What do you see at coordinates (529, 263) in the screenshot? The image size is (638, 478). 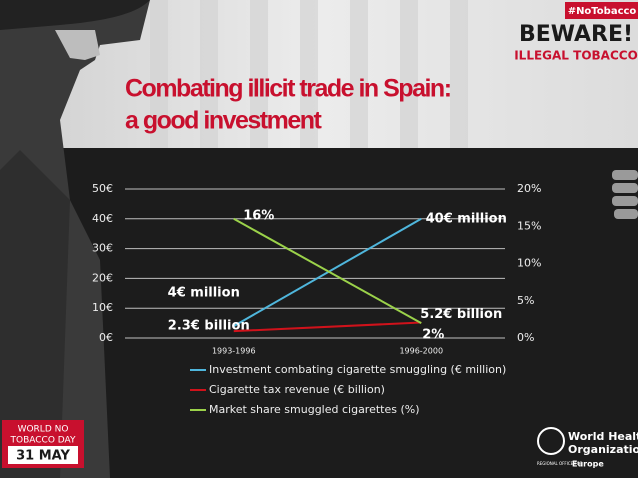 I see `y2-tick-label: 10%` at bounding box center [529, 263].